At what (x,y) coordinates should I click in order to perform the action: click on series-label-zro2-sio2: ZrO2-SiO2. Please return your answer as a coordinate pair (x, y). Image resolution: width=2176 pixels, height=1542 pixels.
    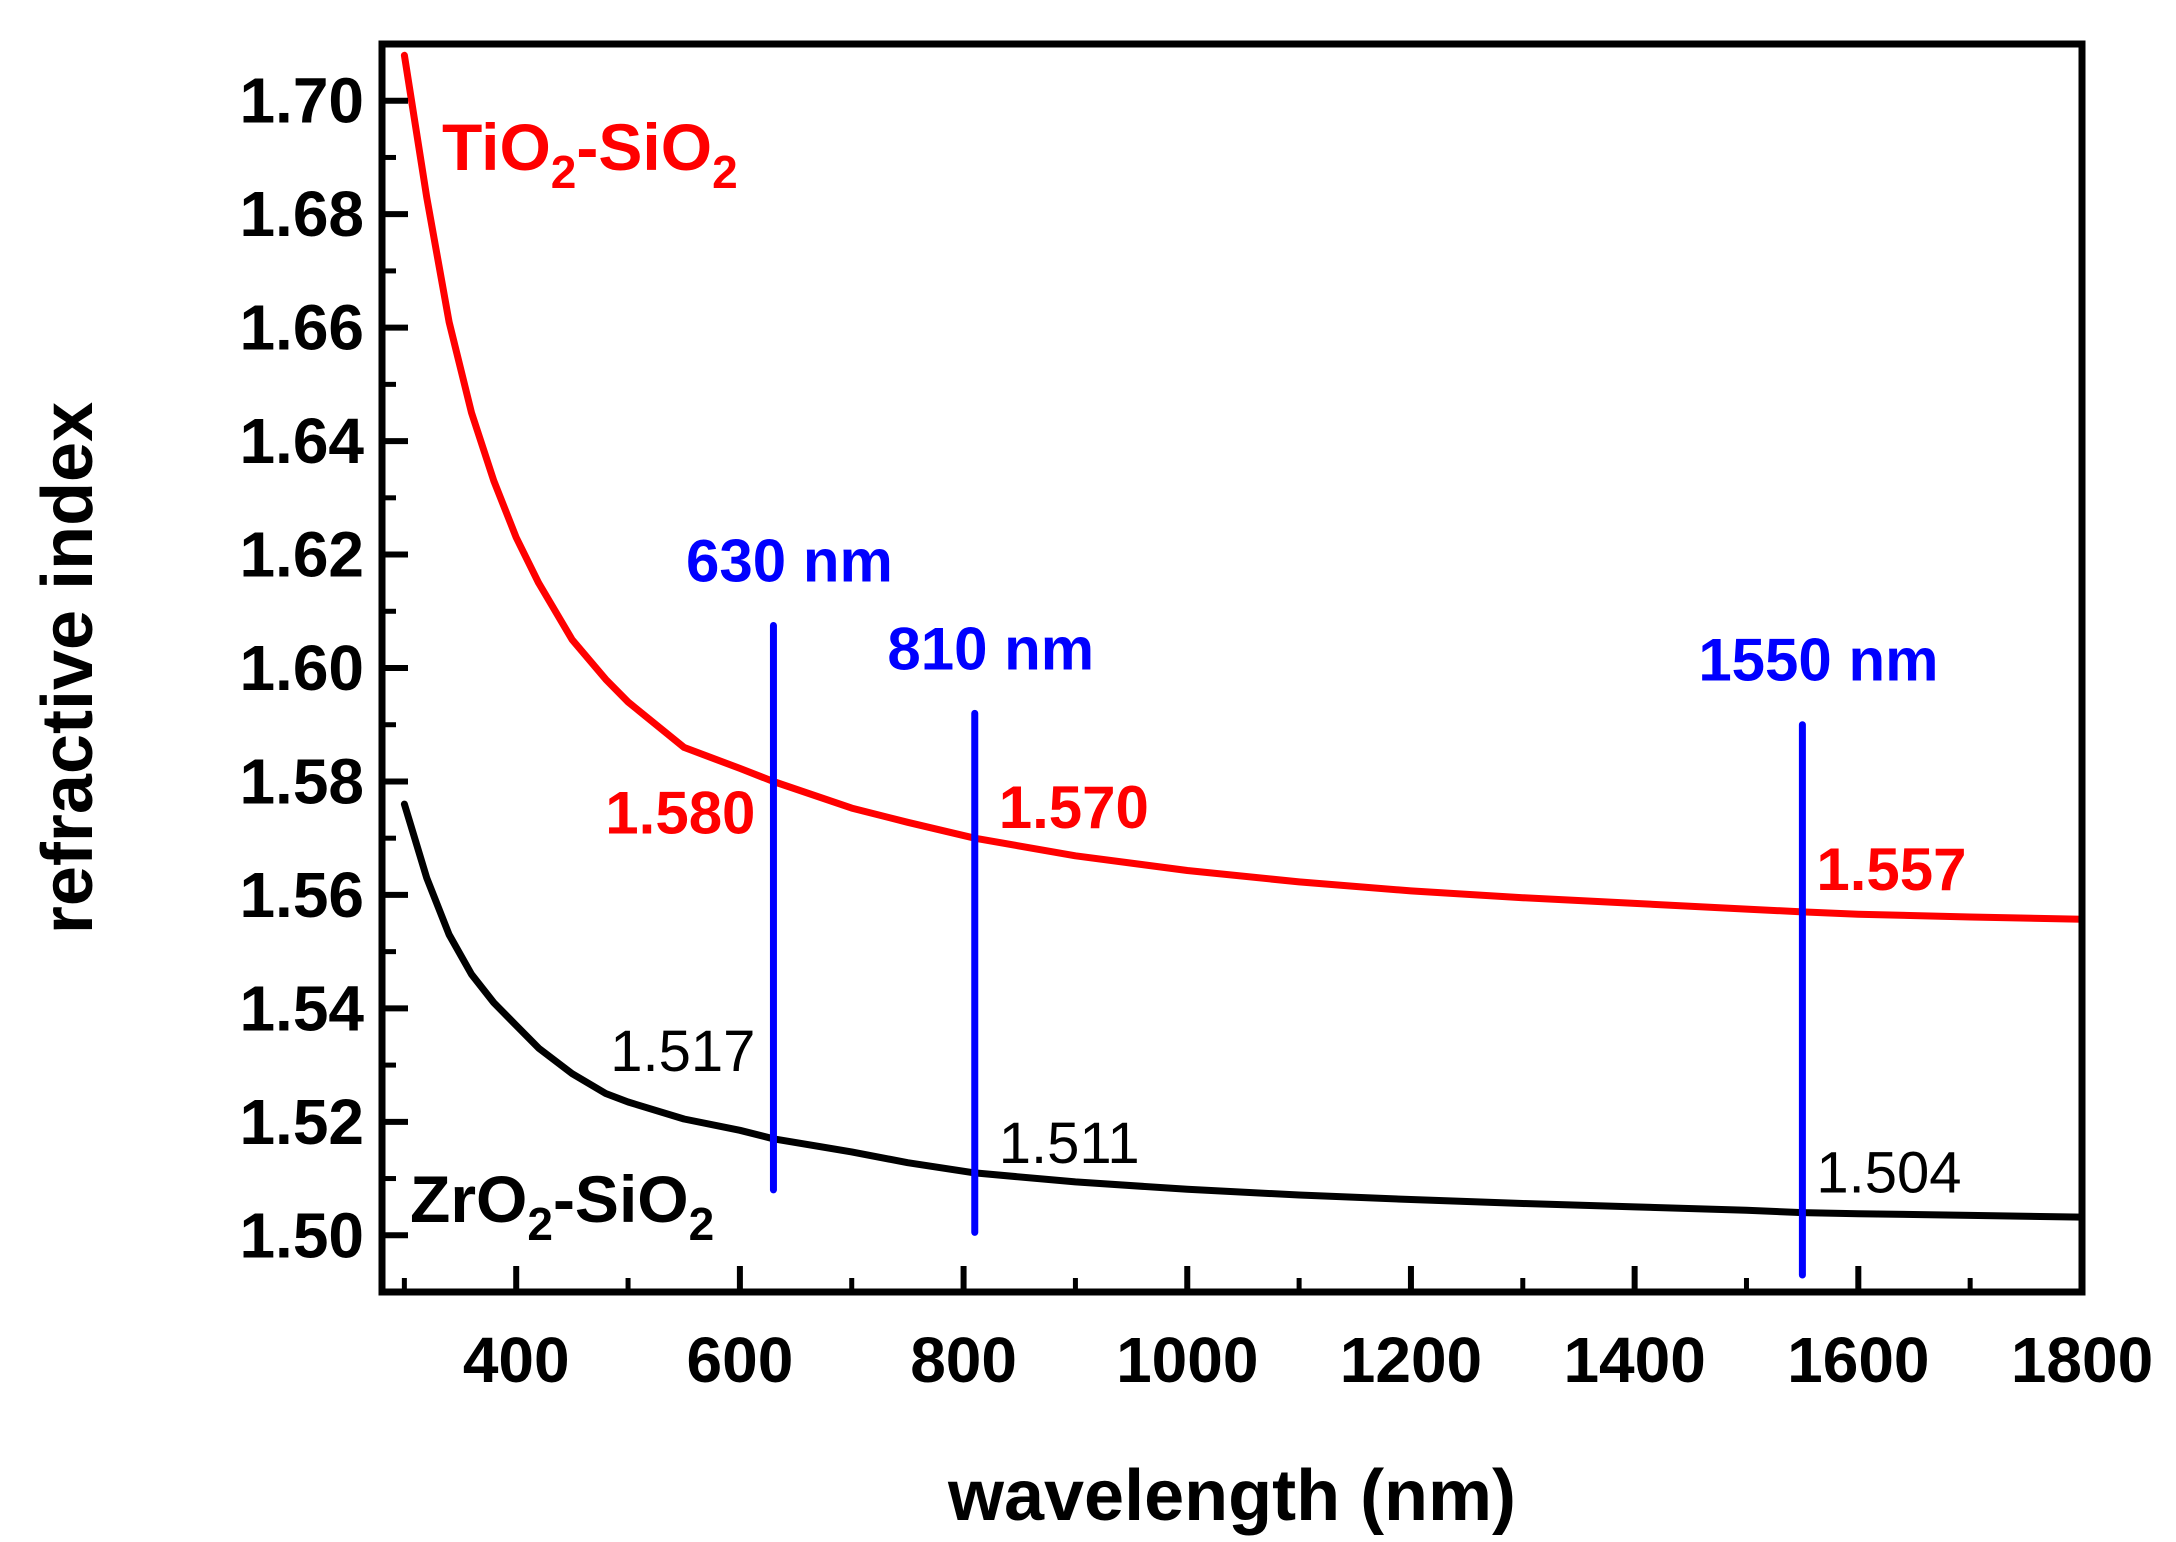
    Looking at the image, I should click on (562, 1206).